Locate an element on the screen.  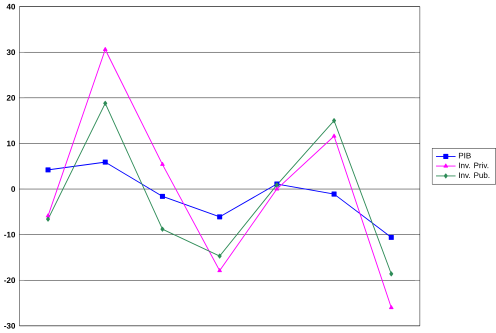
legend-label: PIB is located at coordinates (464, 156).